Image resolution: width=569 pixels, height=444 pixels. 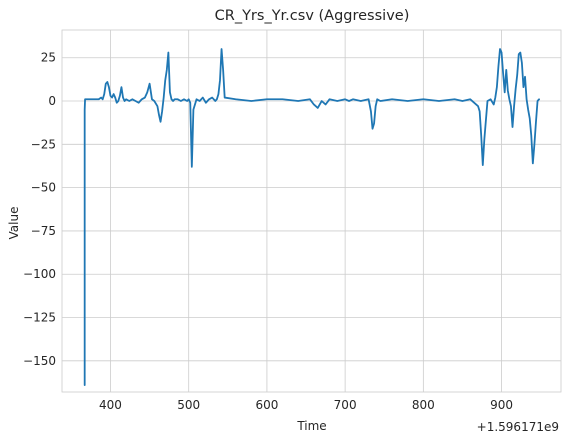 I want to click on x-tick-label: 900, so click(x=501, y=405).